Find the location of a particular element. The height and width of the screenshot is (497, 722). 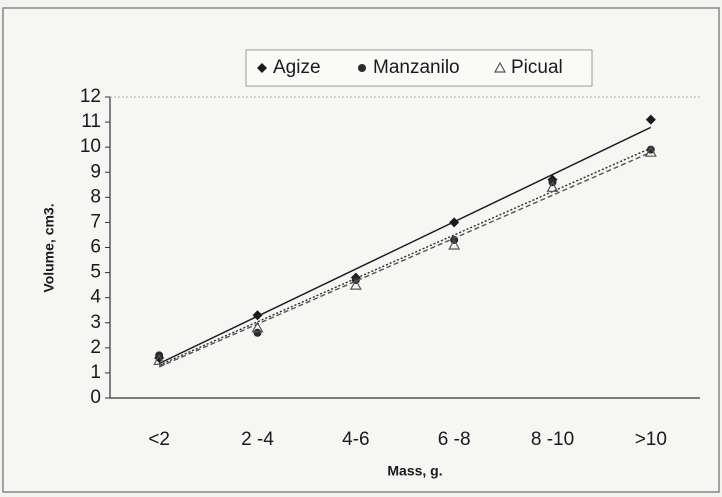

y-tick-label: 9 is located at coordinates (95, 171).